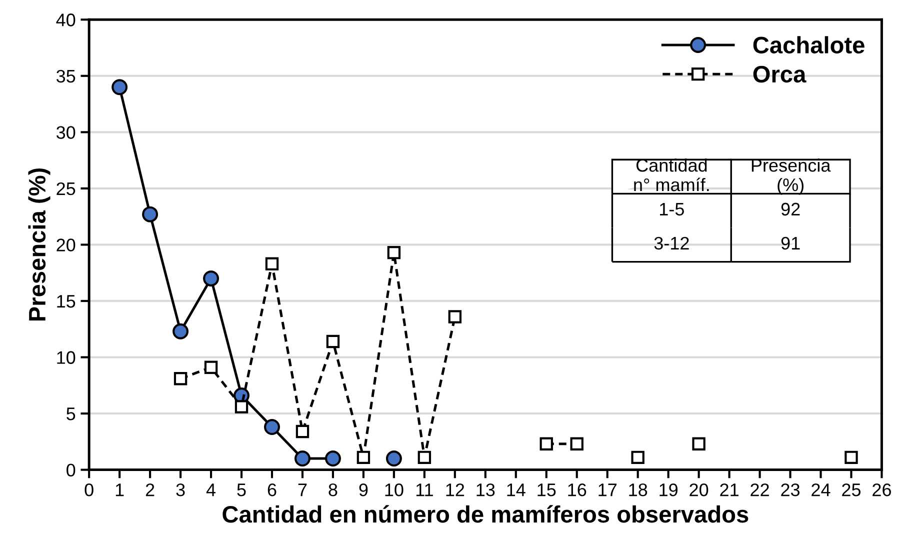 This screenshot has height=545, width=909. Describe the element at coordinates (424, 490) in the screenshot. I see `x-tick-label: 11` at that location.